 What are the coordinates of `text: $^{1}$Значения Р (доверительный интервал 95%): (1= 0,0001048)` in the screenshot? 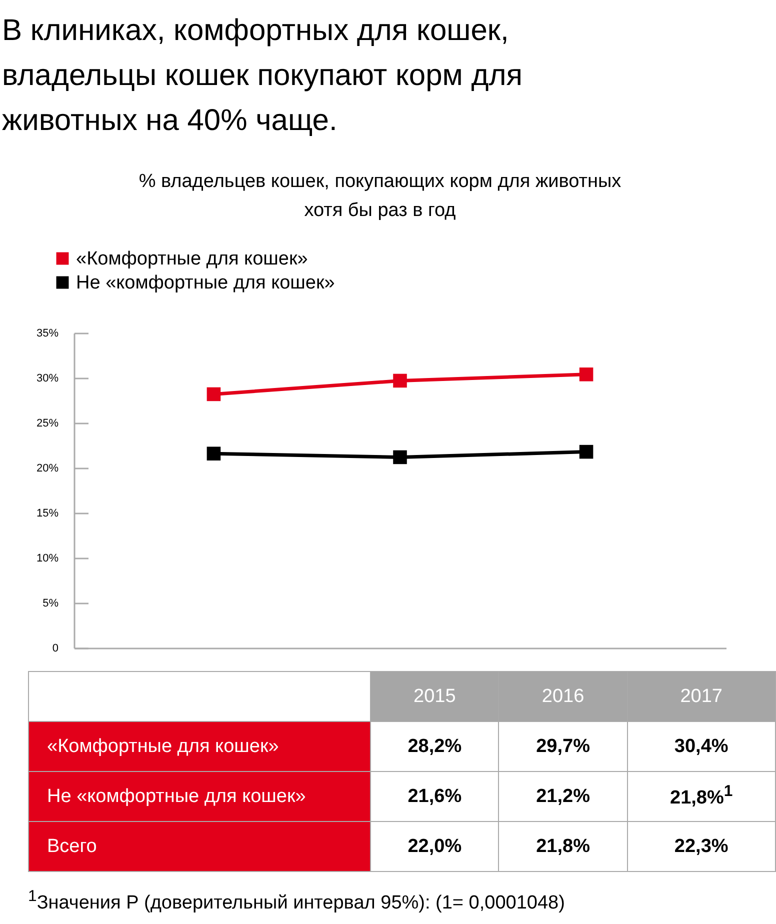 It's located at (297, 901).